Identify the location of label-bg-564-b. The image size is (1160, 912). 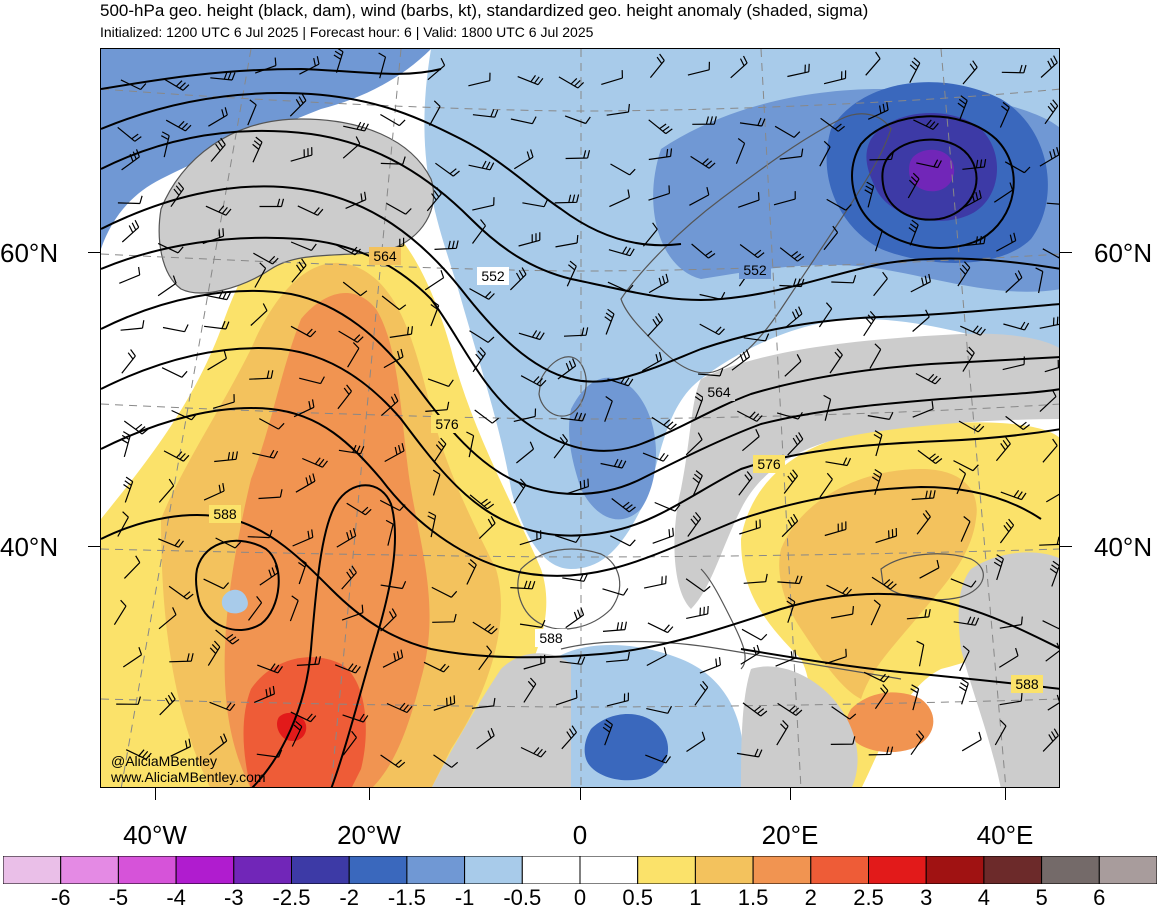
(719, 392).